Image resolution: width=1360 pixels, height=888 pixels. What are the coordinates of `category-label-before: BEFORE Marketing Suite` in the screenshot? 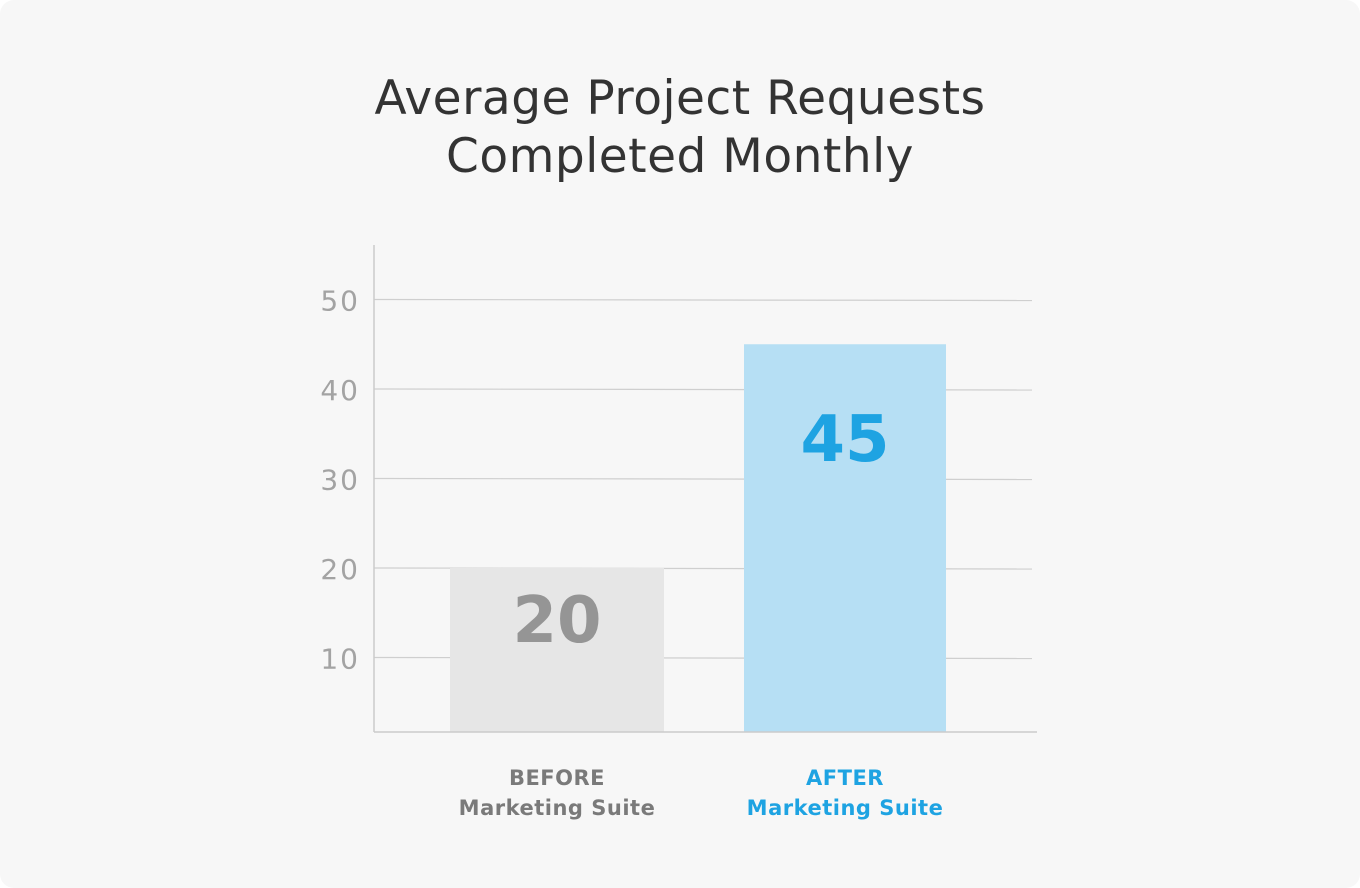 It's located at (557, 793).